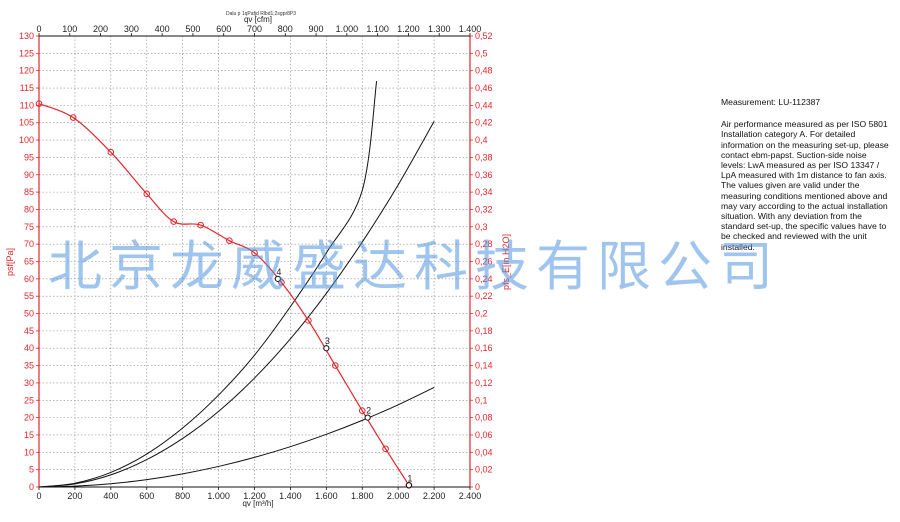  Describe the element at coordinates (484, 435) in the screenshot. I see `y-right-tick-label: 0,06` at that location.